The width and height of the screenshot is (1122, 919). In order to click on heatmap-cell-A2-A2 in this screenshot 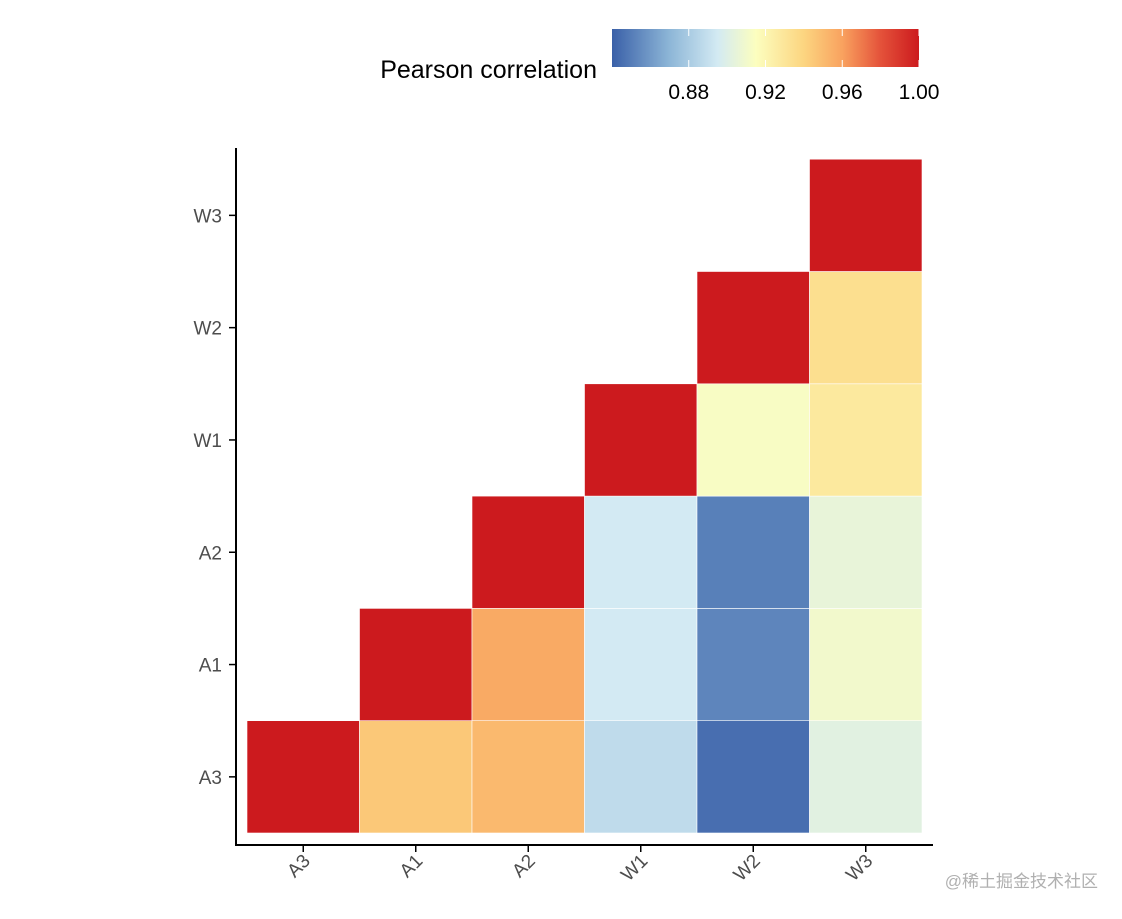, I will do `click(528, 552)`.